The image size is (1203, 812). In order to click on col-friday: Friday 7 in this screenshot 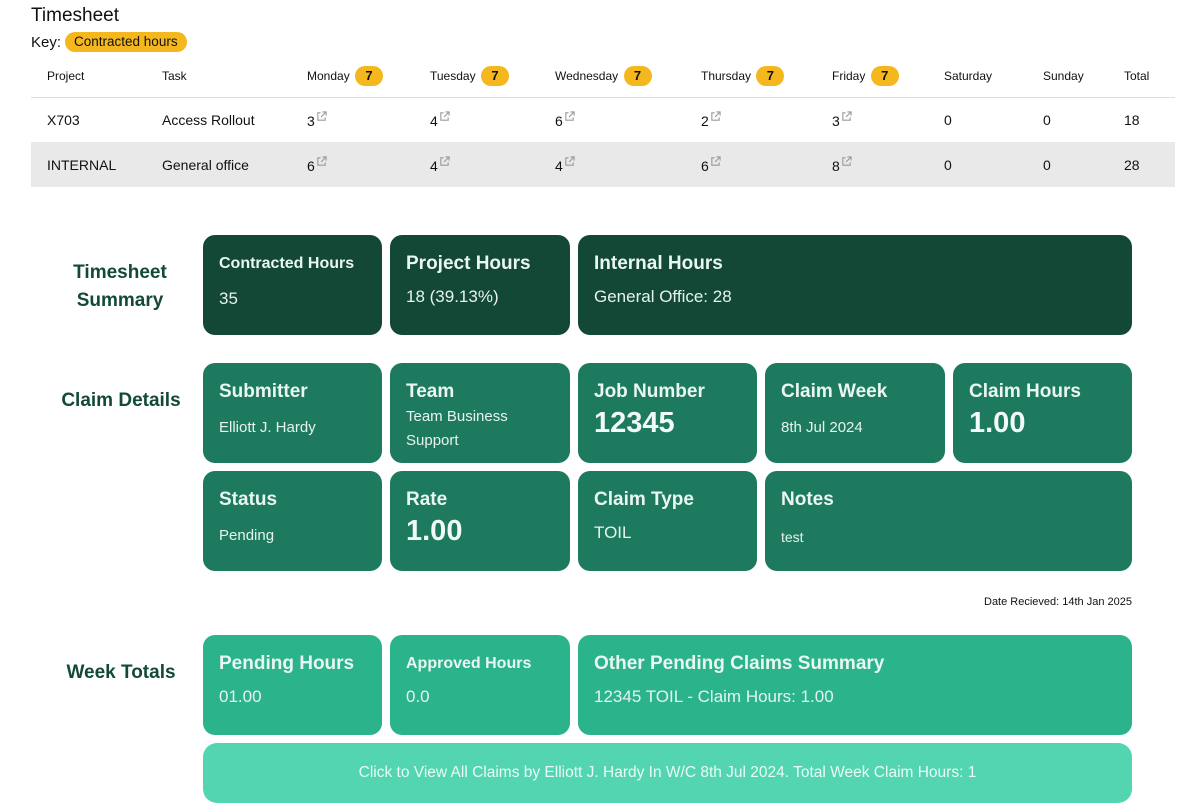, I will do `click(872, 76)`.